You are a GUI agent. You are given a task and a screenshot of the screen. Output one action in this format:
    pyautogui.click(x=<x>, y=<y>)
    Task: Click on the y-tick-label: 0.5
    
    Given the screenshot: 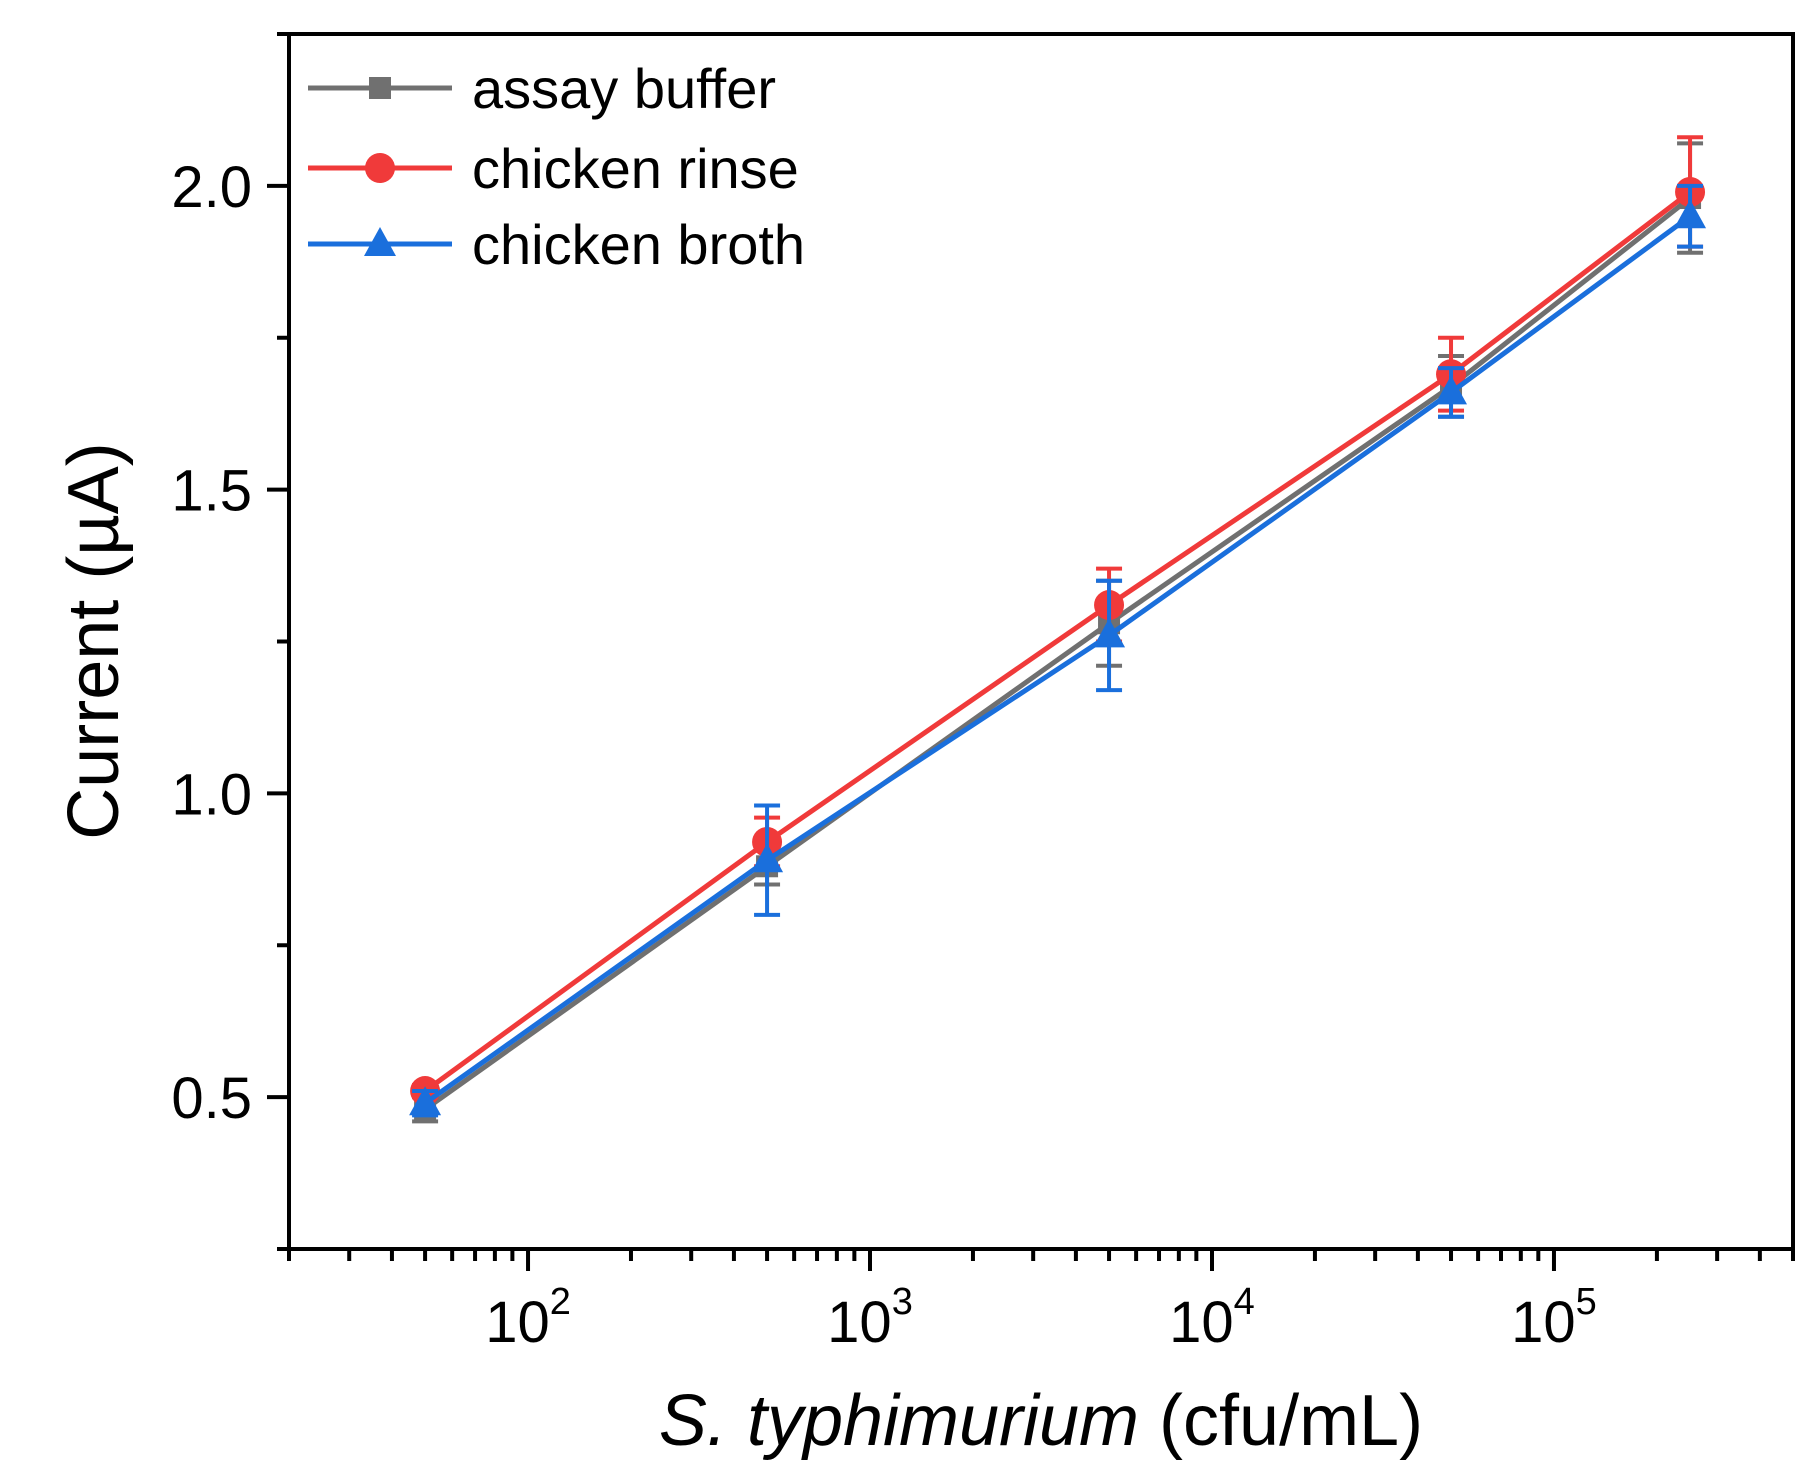 What is the action you would take?
    pyautogui.click(x=211, y=1098)
    